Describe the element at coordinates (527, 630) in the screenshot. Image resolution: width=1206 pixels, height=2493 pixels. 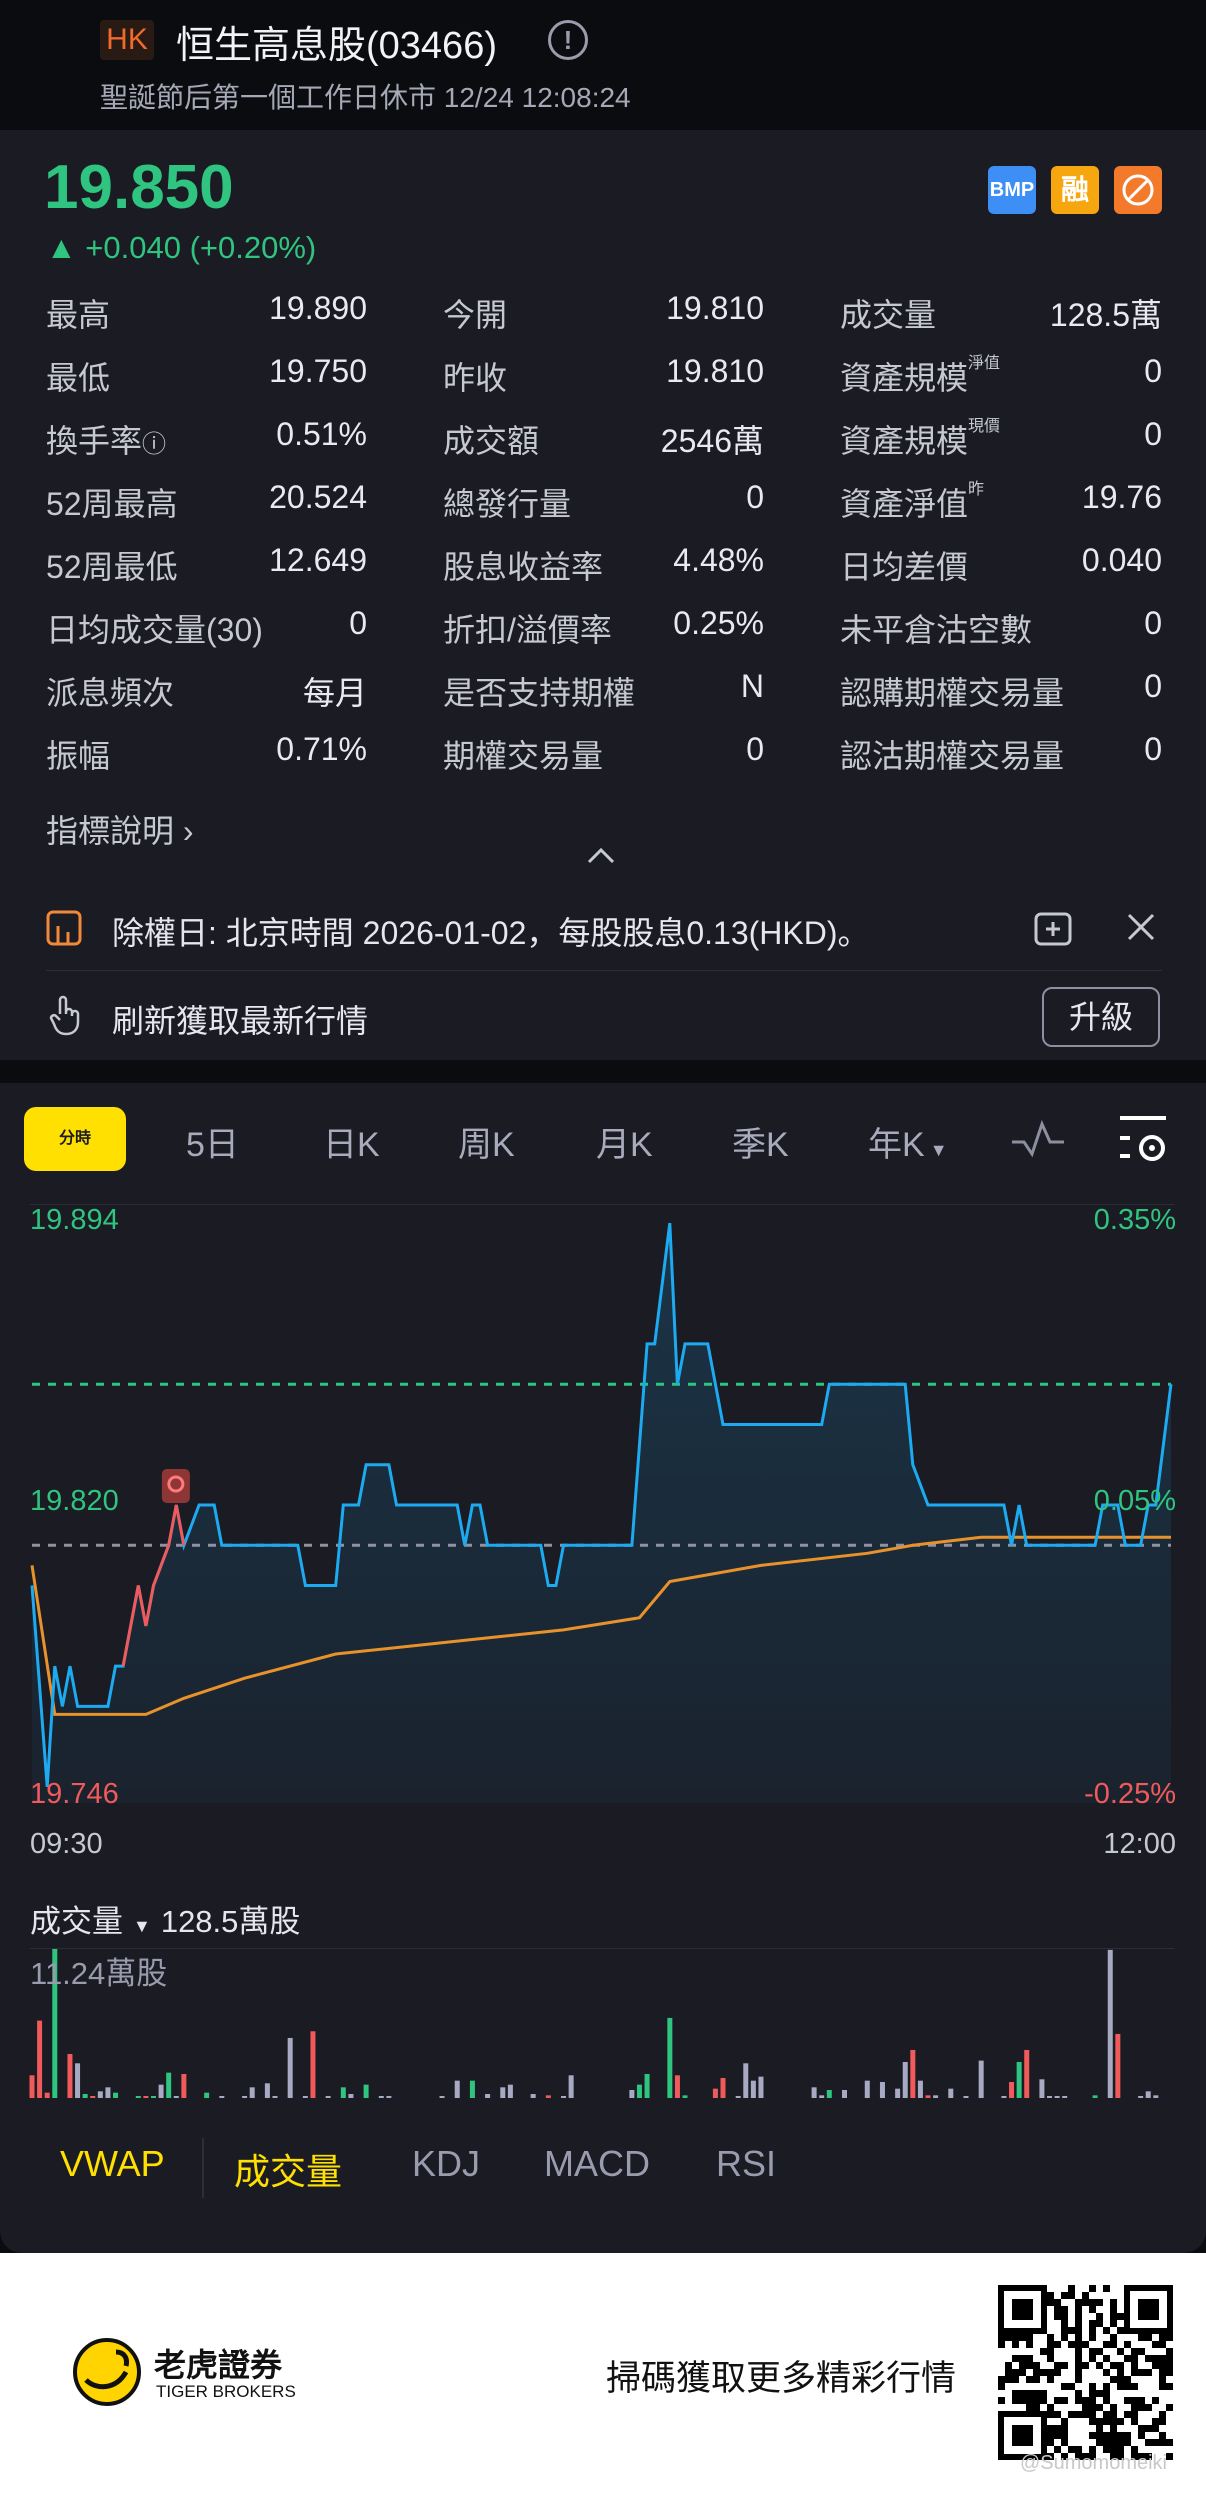
I see `stat-label-text: 折扣/溢價率` at that location.